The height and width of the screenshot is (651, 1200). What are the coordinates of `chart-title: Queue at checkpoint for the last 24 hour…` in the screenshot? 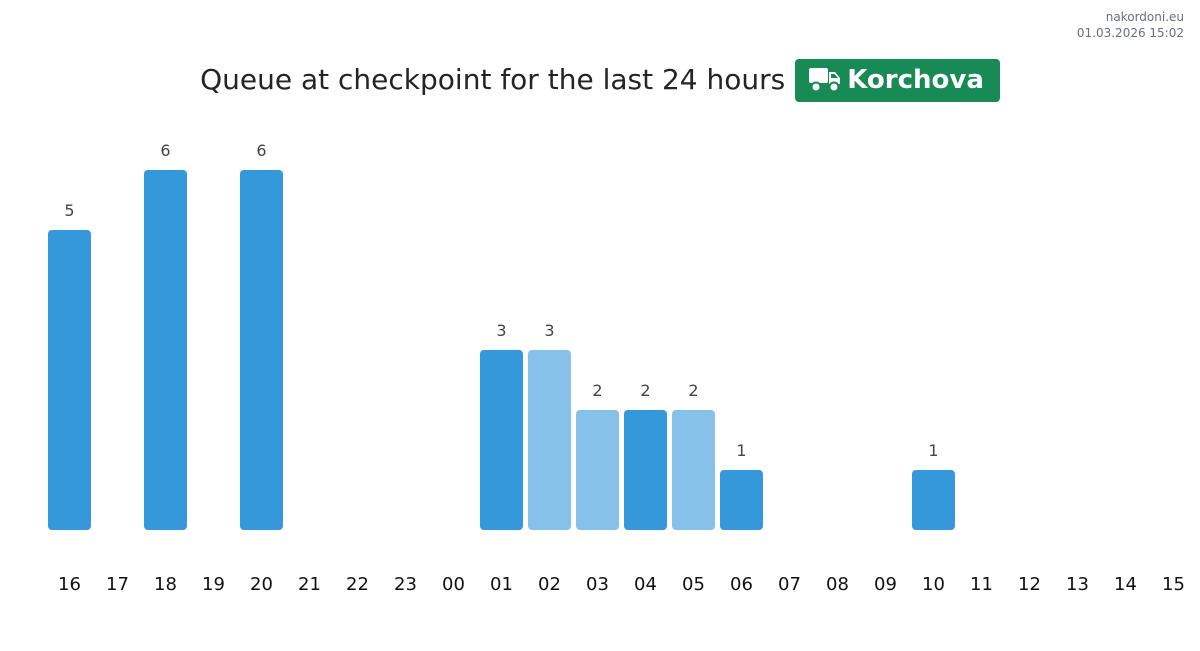 It's located at (493, 79).